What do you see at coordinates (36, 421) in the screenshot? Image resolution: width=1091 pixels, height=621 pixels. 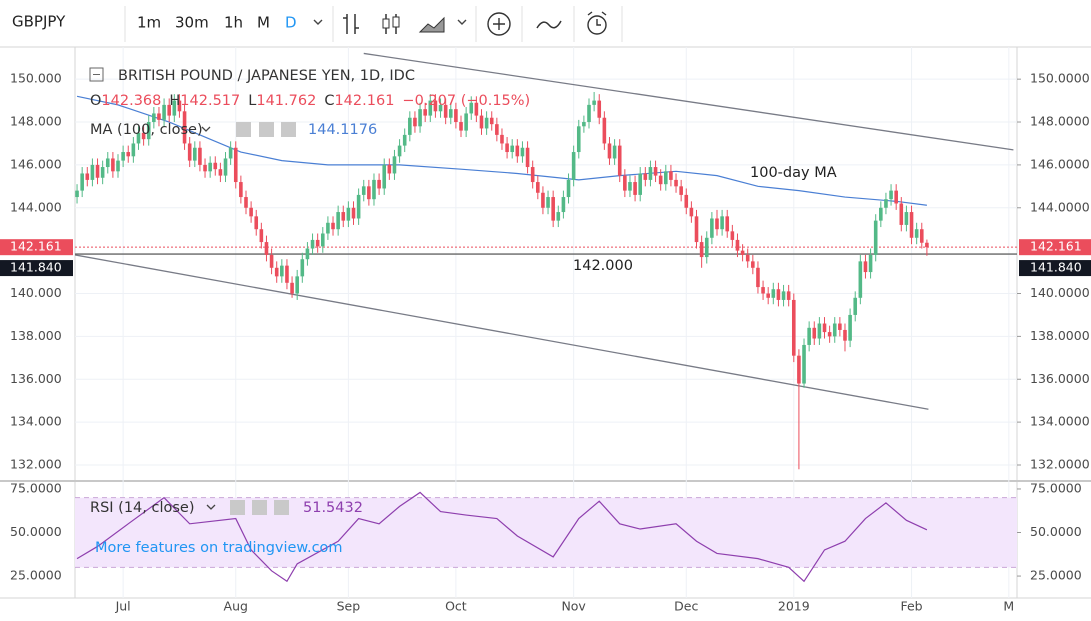 I see `y-tick-label: 134.000` at bounding box center [36, 421].